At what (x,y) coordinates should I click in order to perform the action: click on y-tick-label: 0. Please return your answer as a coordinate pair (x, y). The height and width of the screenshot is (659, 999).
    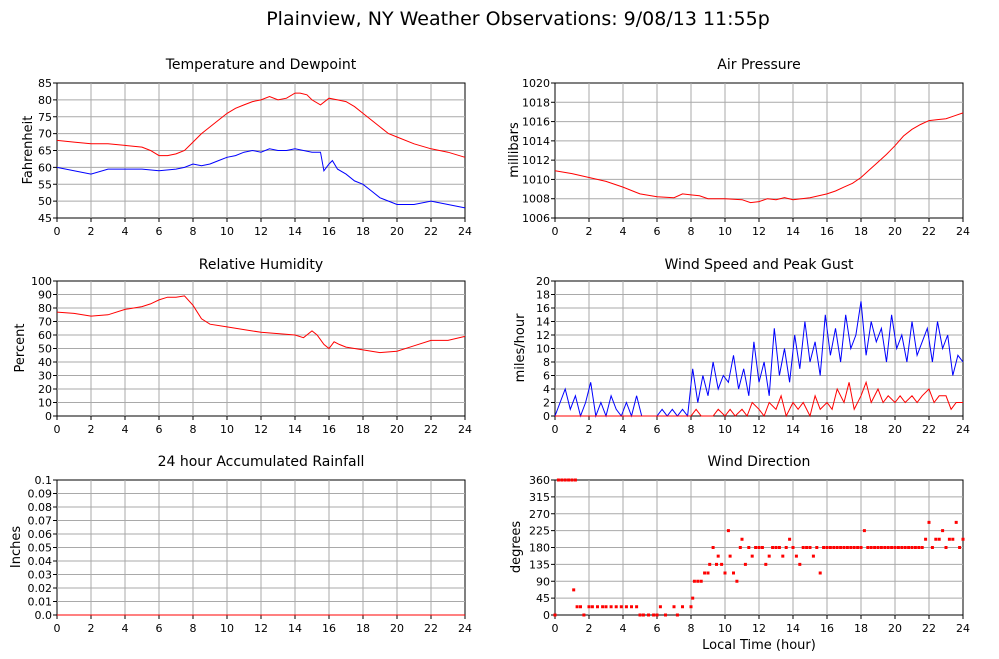
    Looking at the image, I should click on (546, 615).